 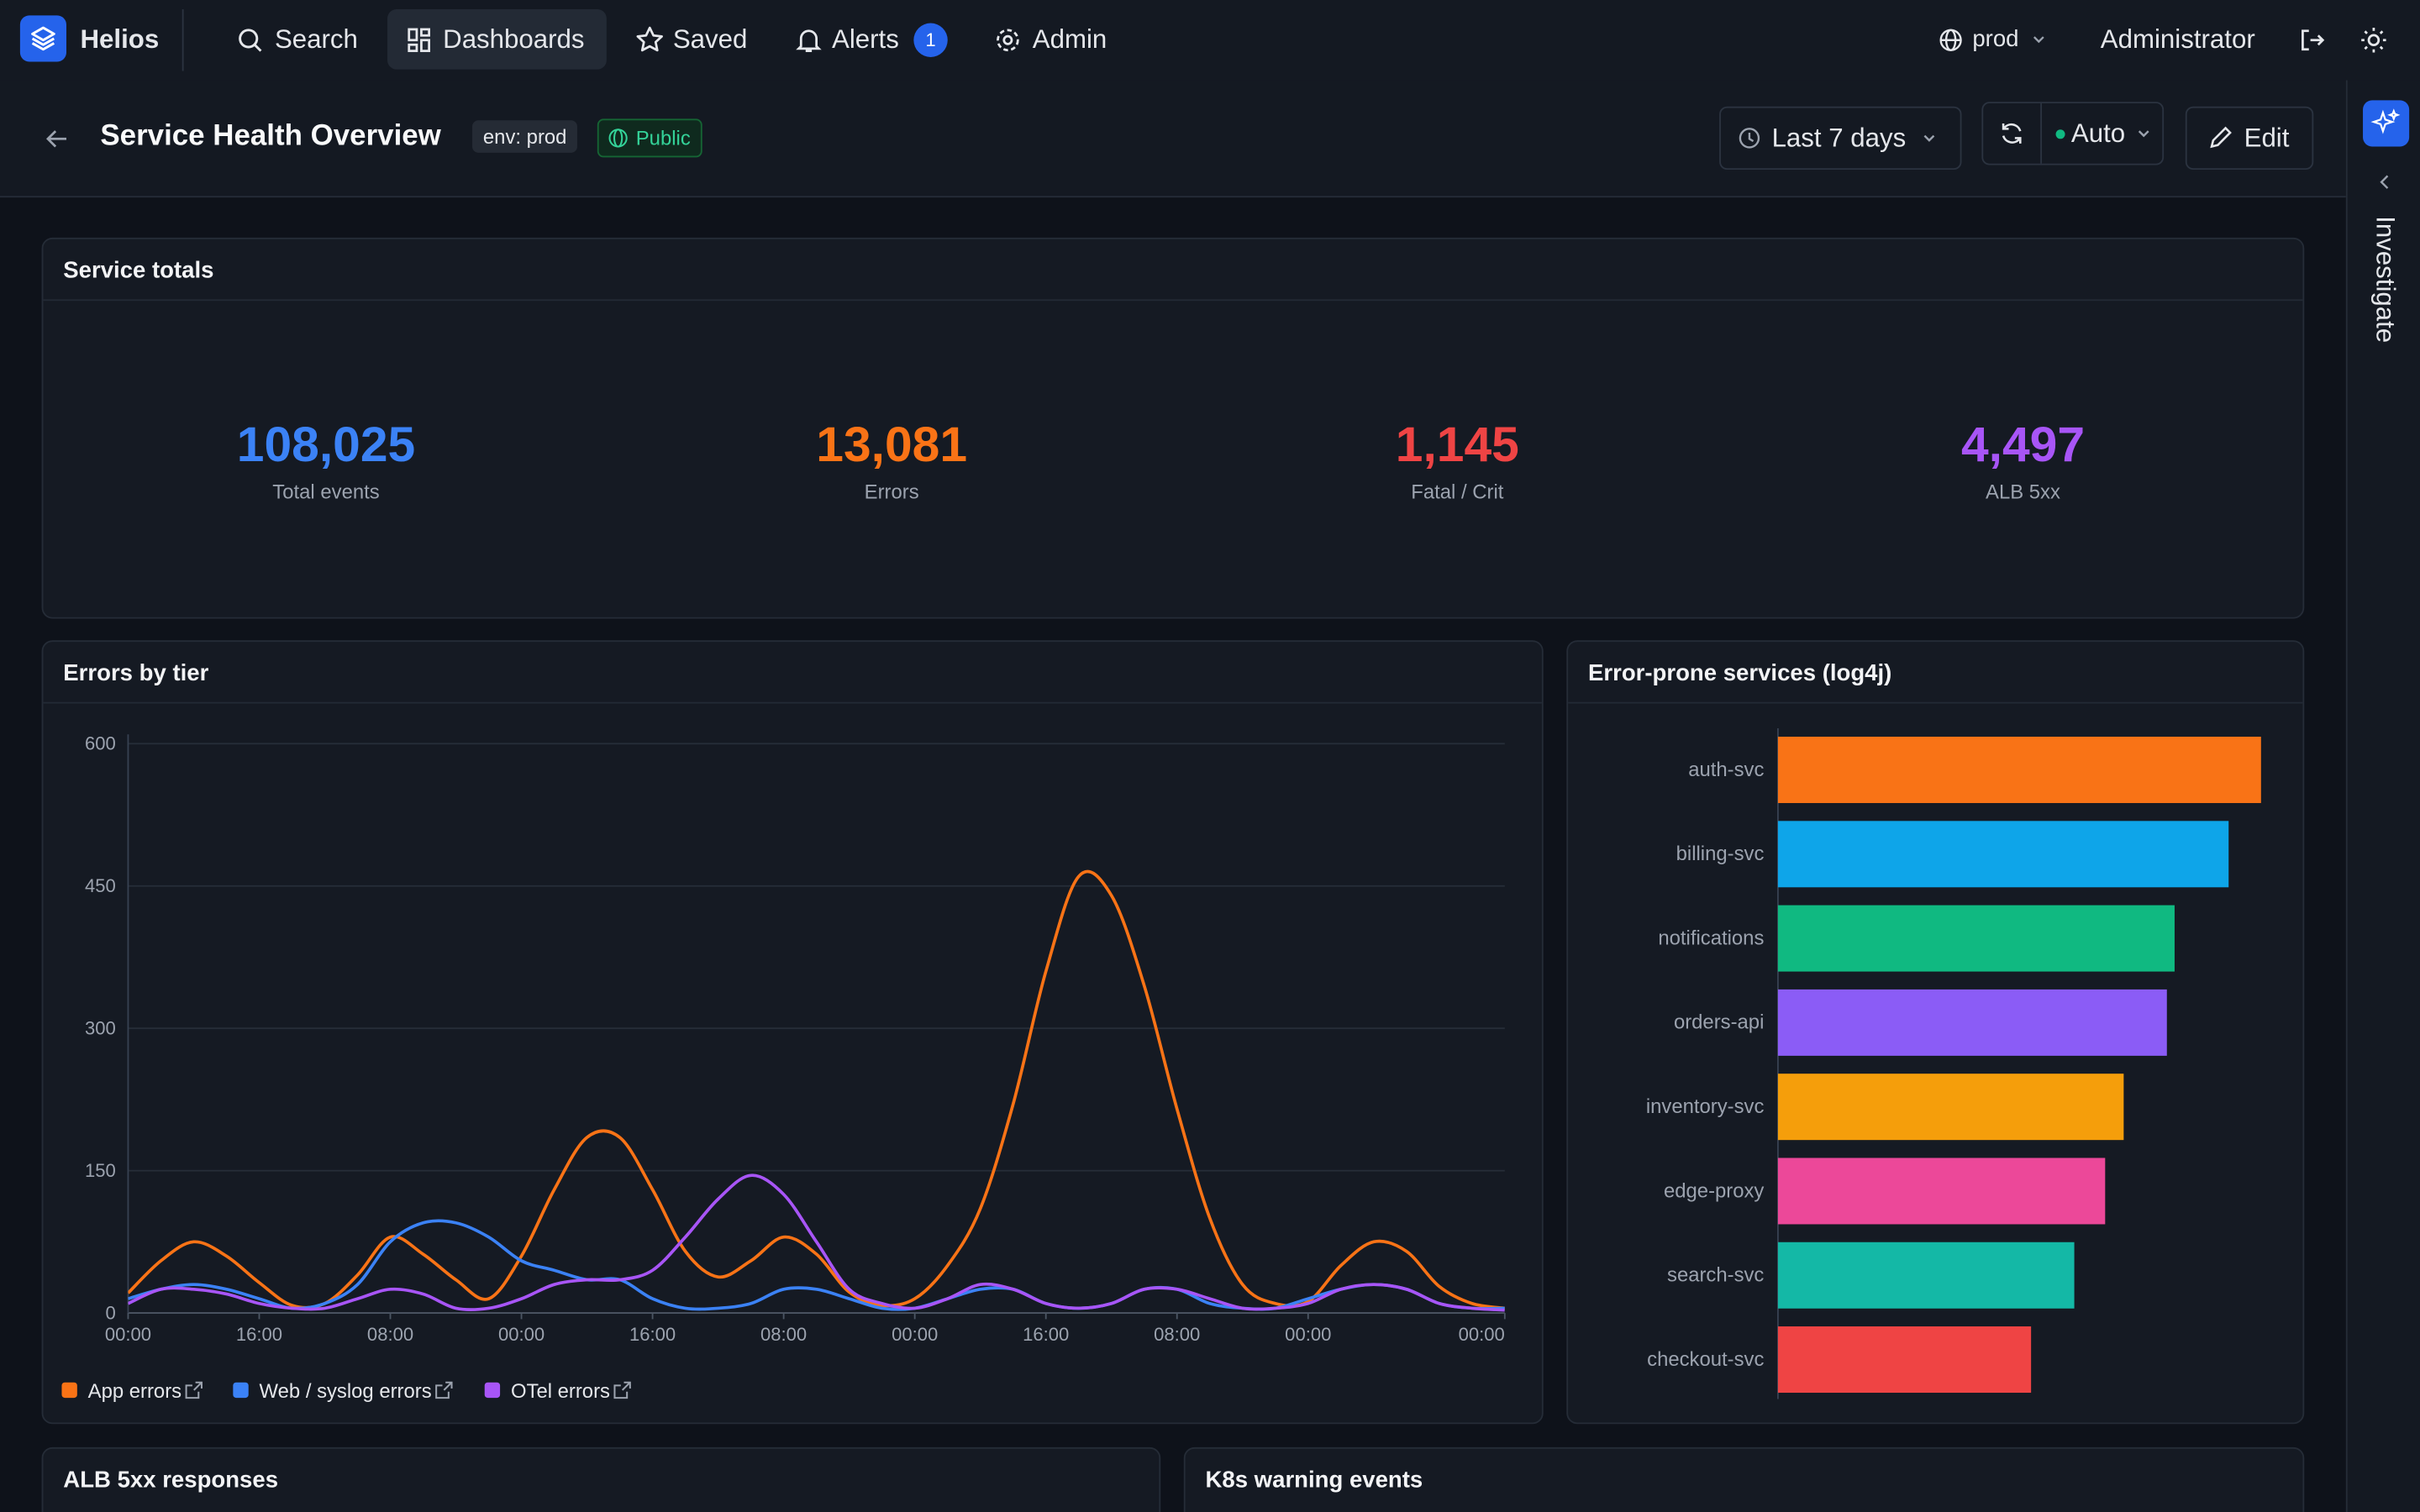 What do you see at coordinates (136, 673) in the screenshot?
I see `panel-title: Errors by tier` at bounding box center [136, 673].